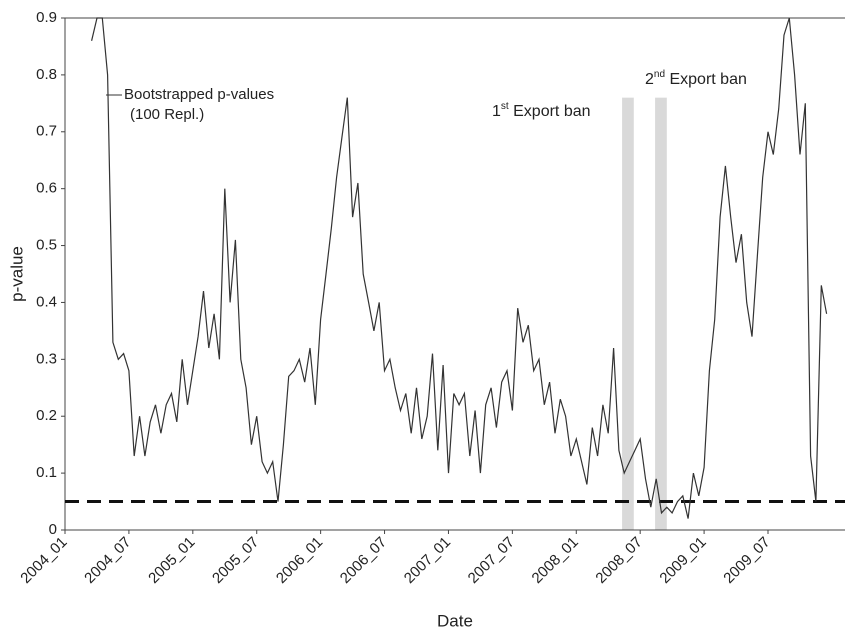 This screenshot has width=854, height=635. What do you see at coordinates (46, 74) in the screenshot?
I see `y-tick-label: 0.8` at bounding box center [46, 74].